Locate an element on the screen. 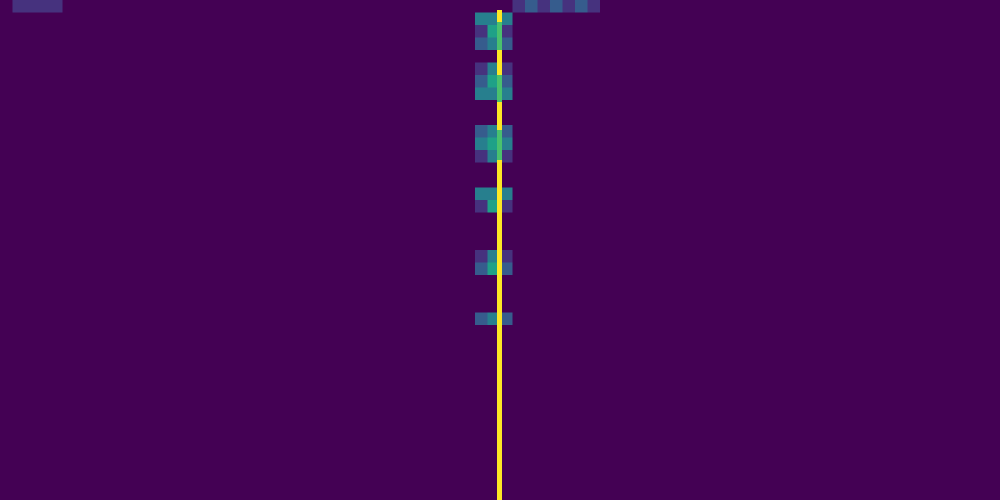 The width and height of the screenshot is (1000, 500). main-vertical-line is located at coordinates (499, 255).